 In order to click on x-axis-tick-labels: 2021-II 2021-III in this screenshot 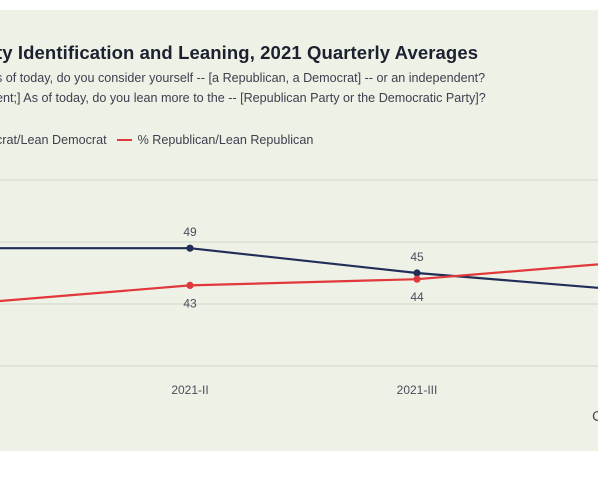, I will do `click(304, 390)`.